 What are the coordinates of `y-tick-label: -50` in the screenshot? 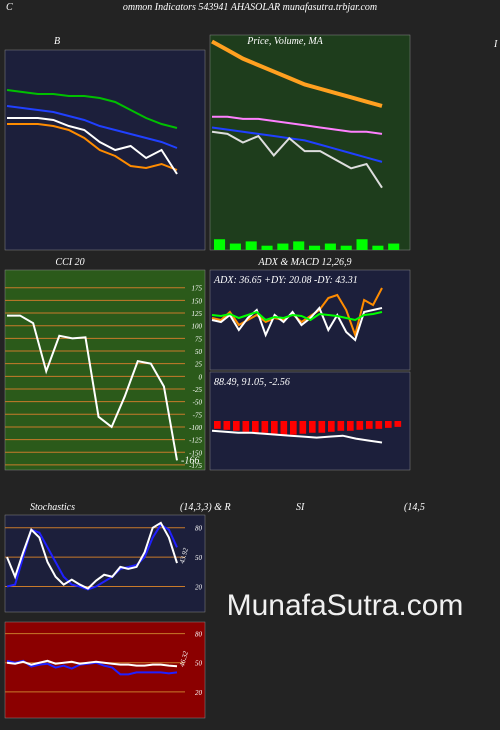 It's located at (198, 403).